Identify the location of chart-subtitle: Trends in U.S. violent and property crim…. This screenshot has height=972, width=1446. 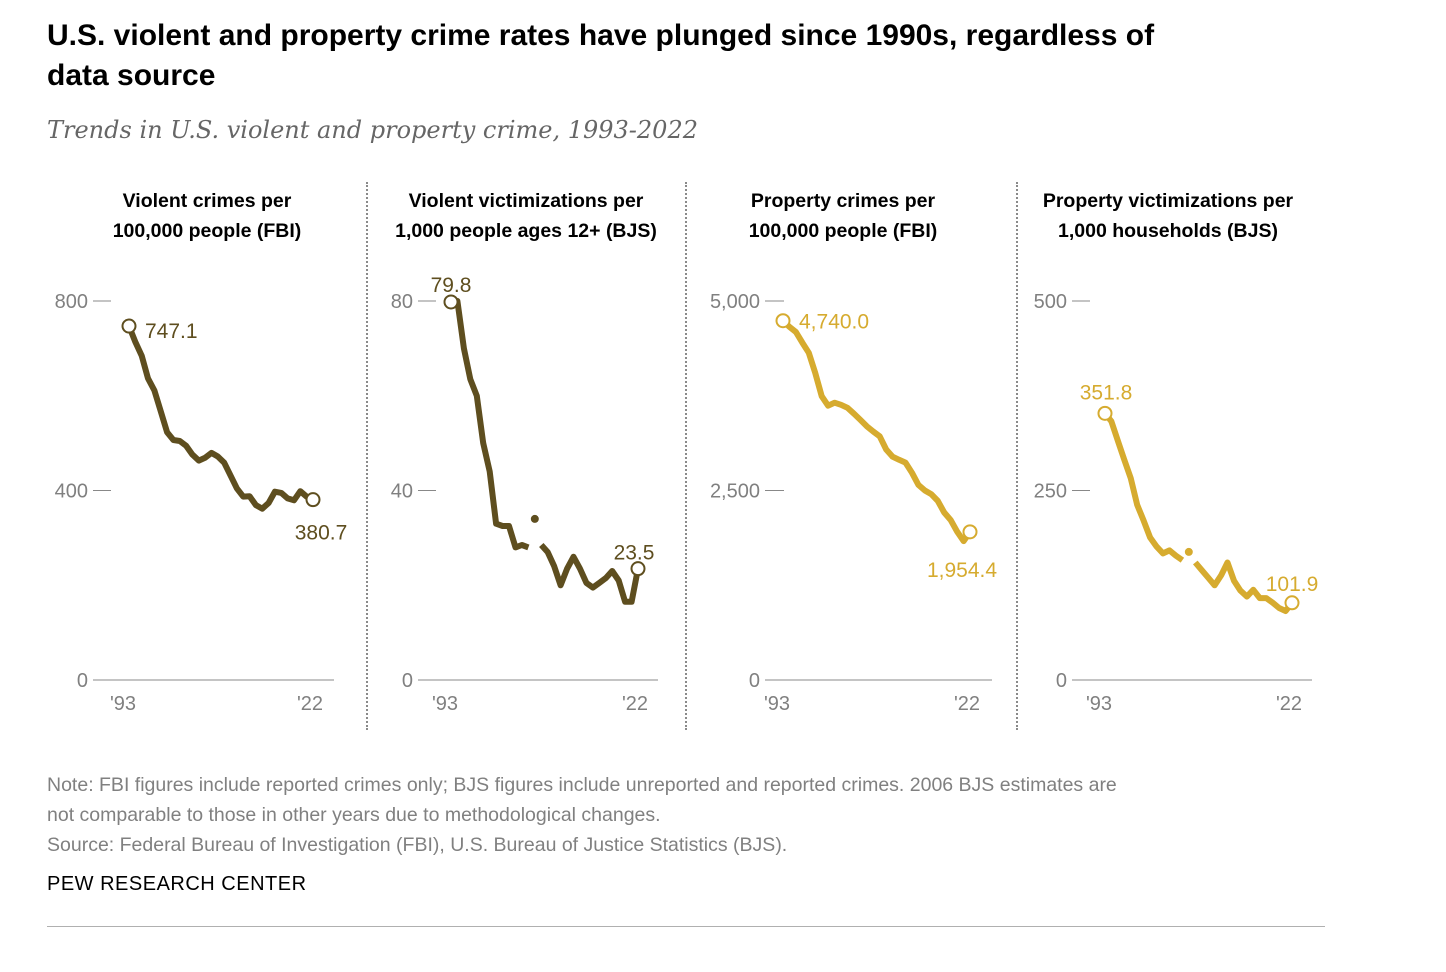
(372, 130).